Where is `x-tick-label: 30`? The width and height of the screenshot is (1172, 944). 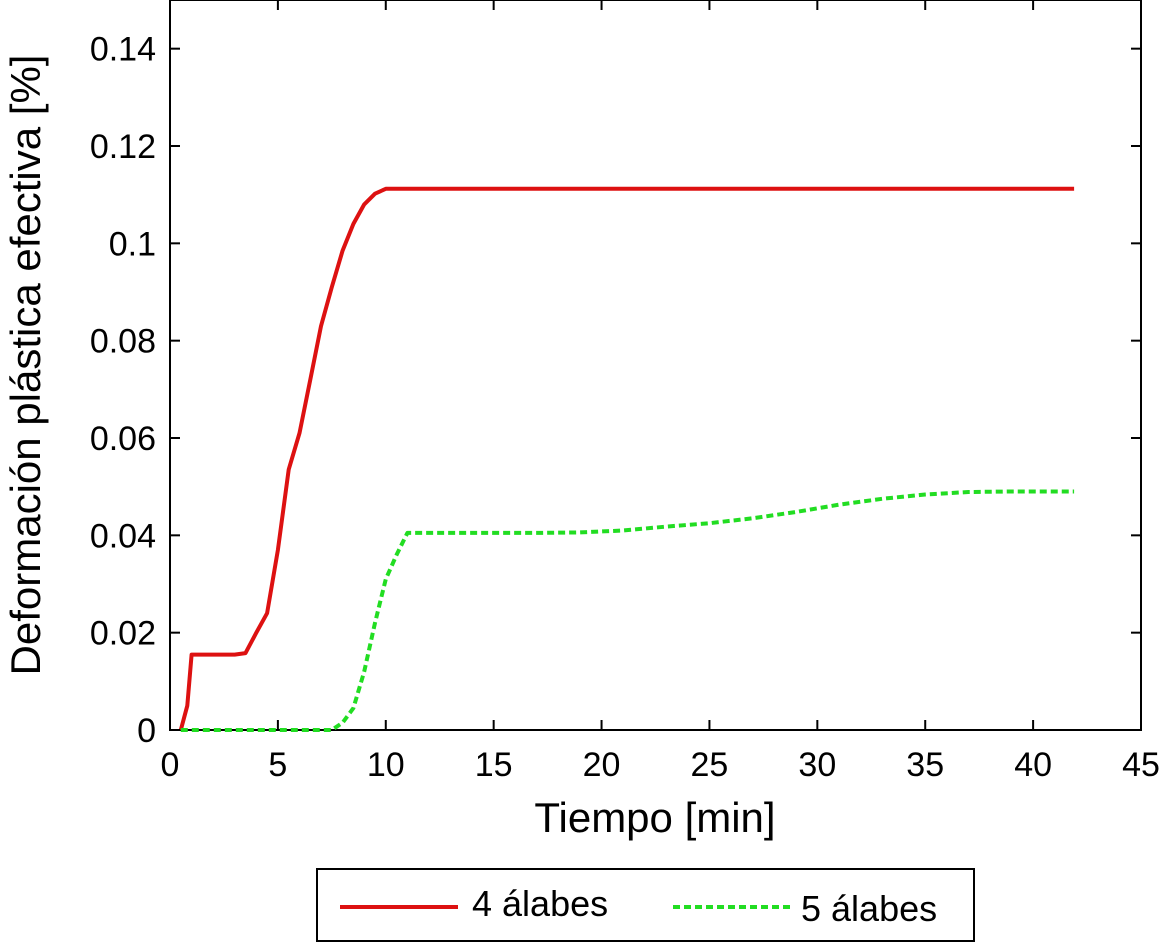 x-tick-label: 30 is located at coordinates (817, 765).